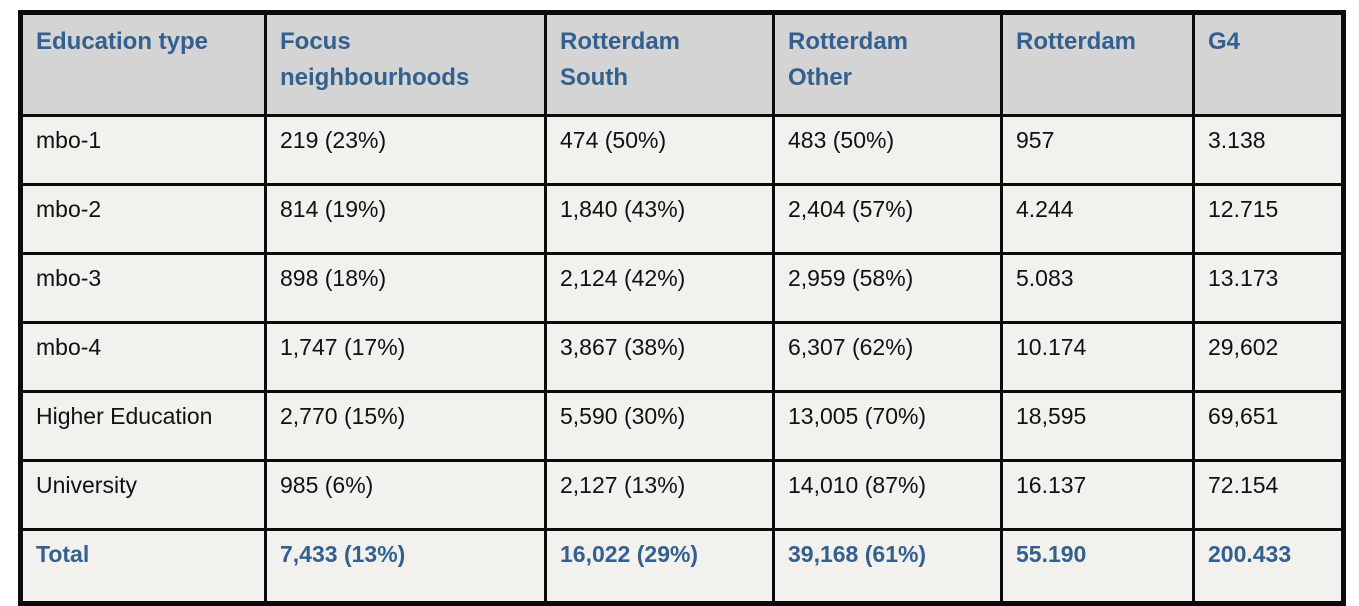  Describe the element at coordinates (1268, 495) in the screenshot. I see `table-cell: 72.154` at that location.